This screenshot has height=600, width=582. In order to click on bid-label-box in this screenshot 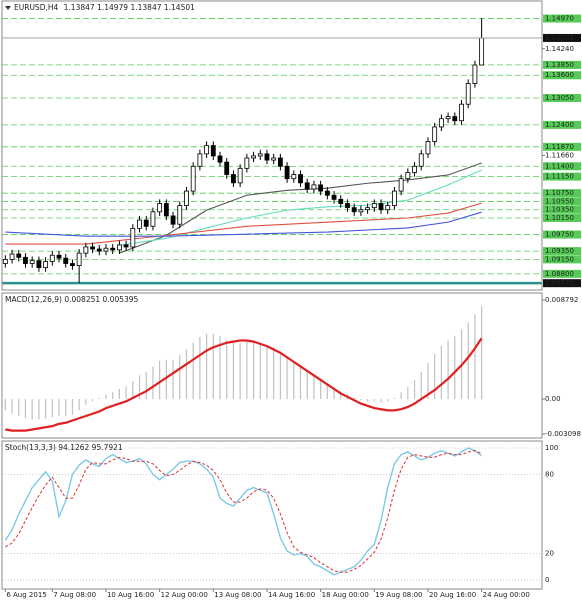, I will do `click(562, 37)`.